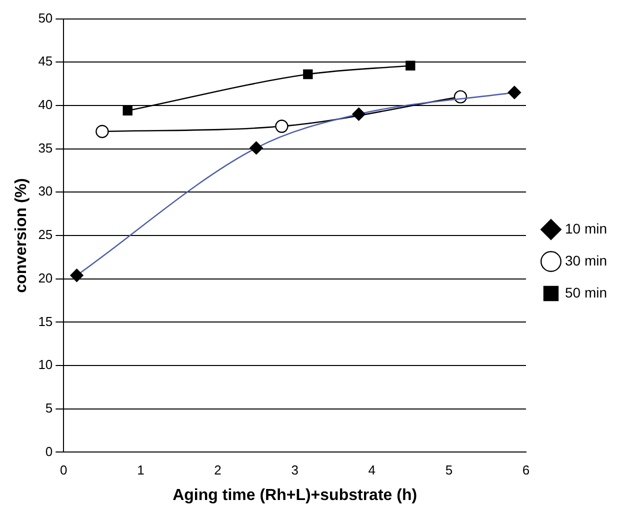  What do you see at coordinates (586, 228) in the screenshot?
I see `legend-label: 10 min` at bounding box center [586, 228].